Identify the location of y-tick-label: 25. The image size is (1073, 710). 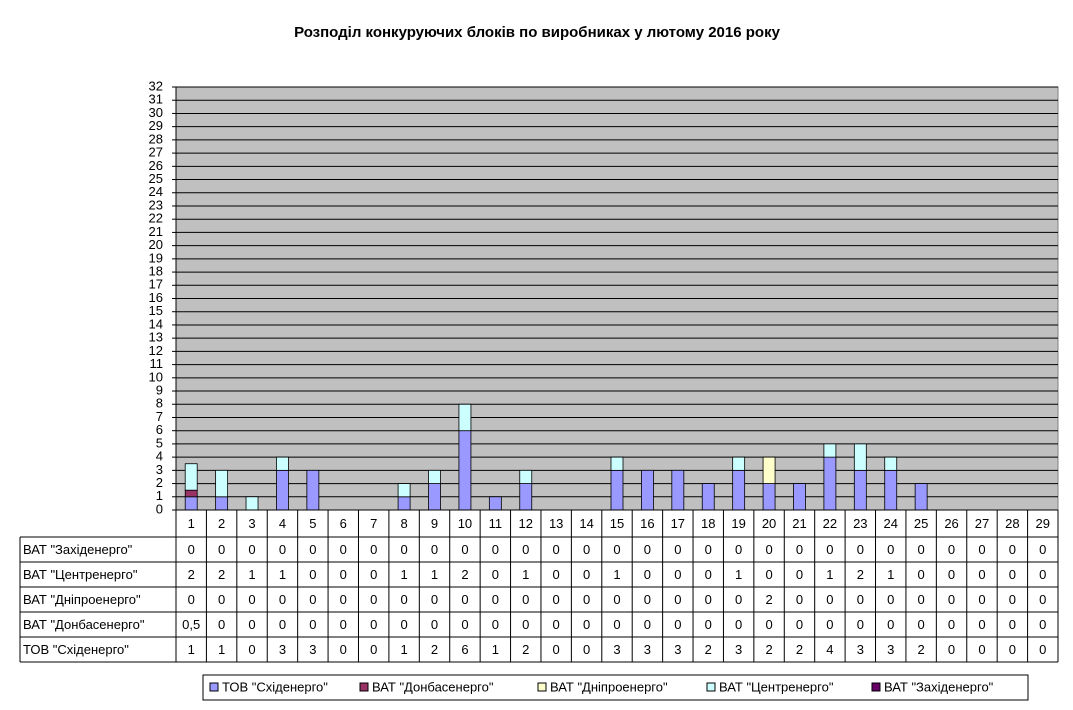
(156, 178).